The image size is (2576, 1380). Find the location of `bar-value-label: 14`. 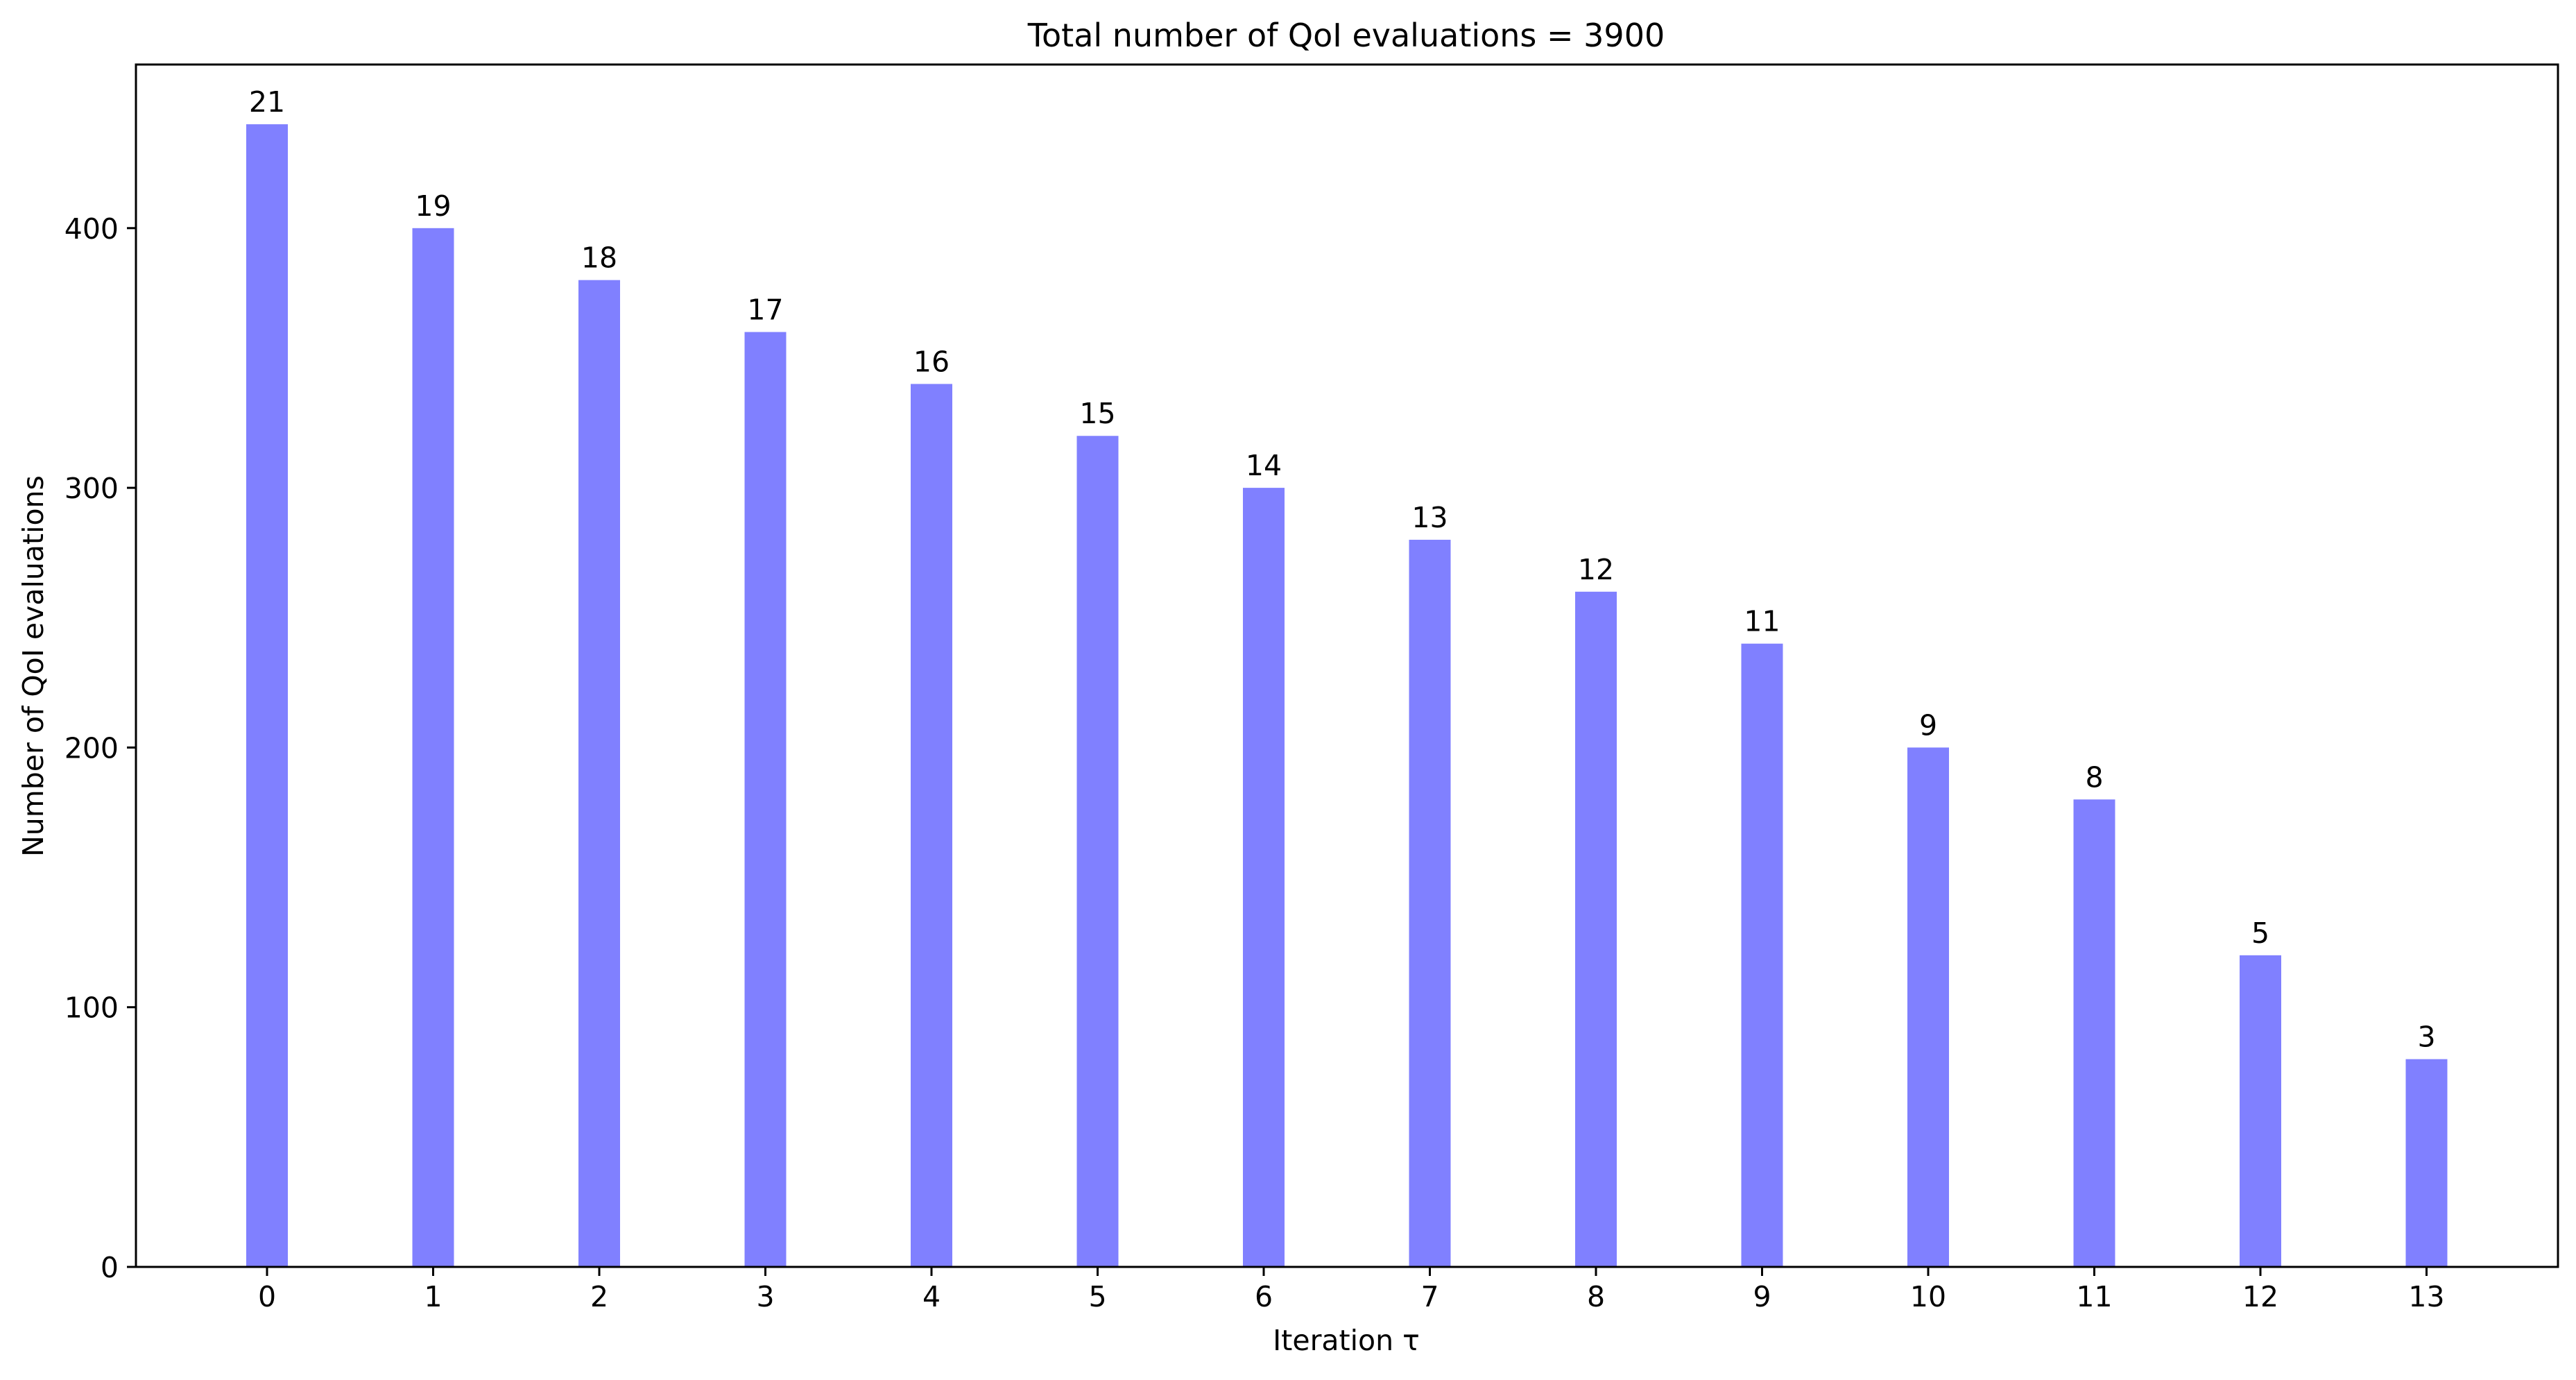

bar-value-label: 14 is located at coordinates (1264, 465).